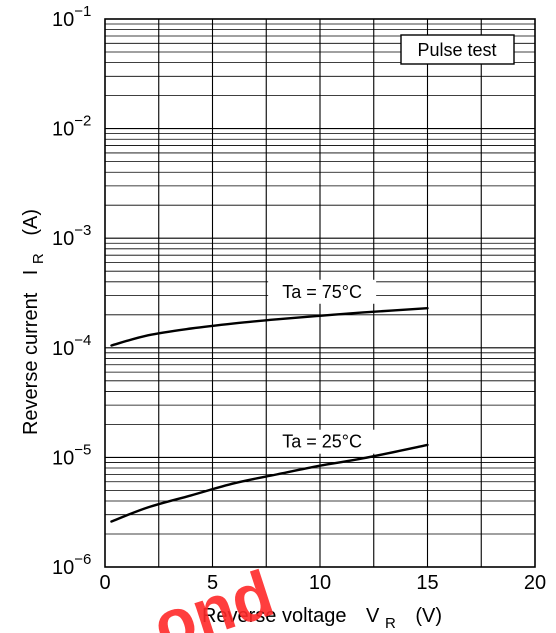 Image resolution: width=556 pixels, height=633 pixels. I want to click on pulse-test-frame, so click(457, 49).